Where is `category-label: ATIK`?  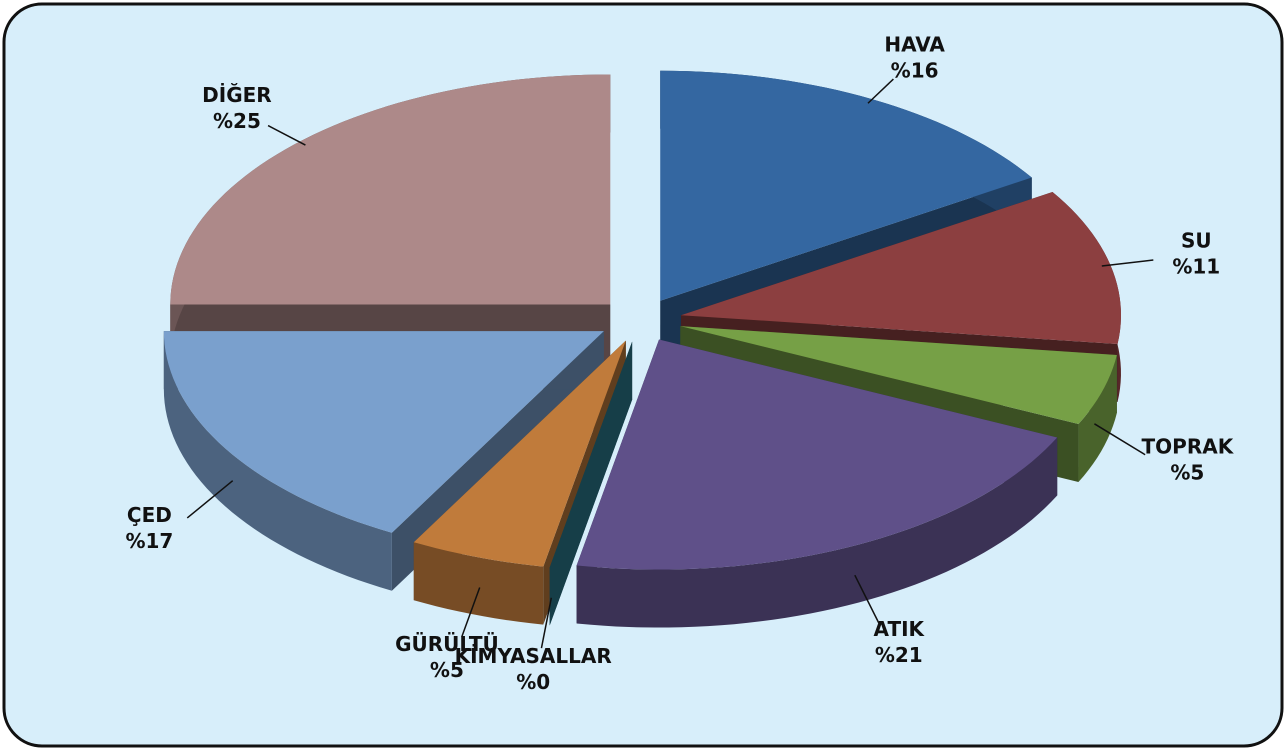 category-label: ATIK is located at coordinates (900, 629).